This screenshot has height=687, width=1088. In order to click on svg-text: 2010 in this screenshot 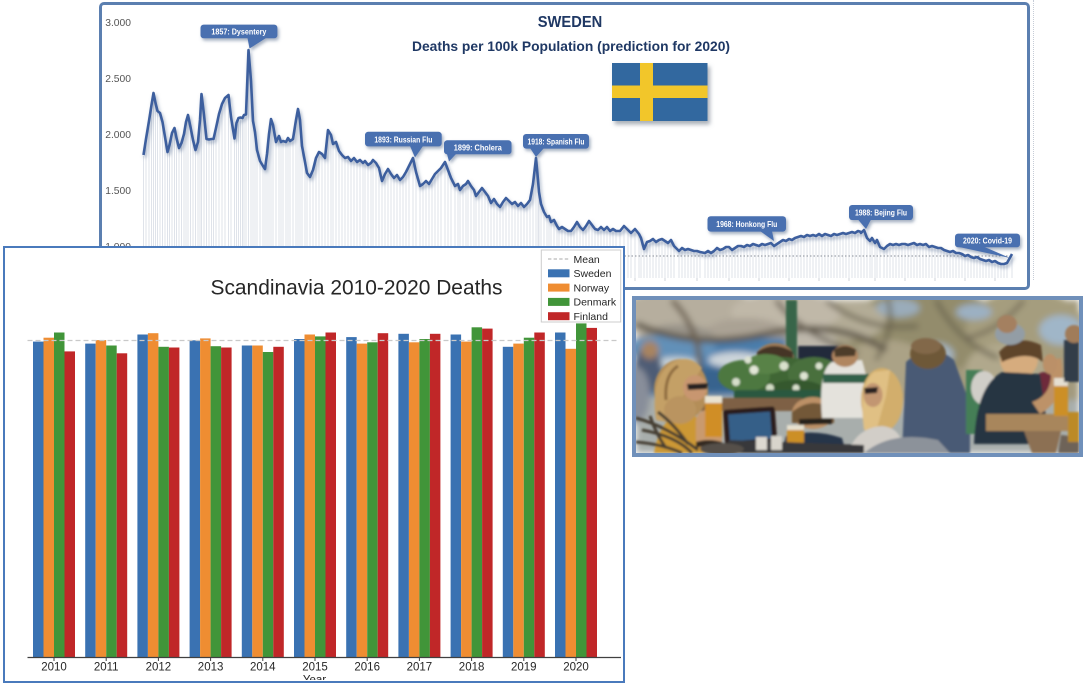, I will do `click(54, 668)`.